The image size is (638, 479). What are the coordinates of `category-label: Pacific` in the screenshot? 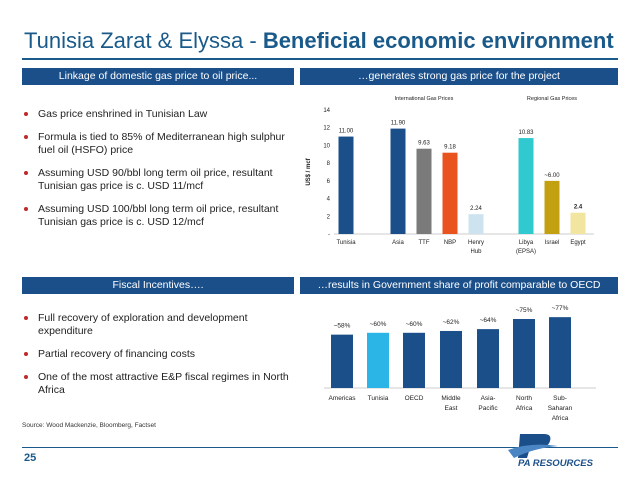 It's located at (488, 408).